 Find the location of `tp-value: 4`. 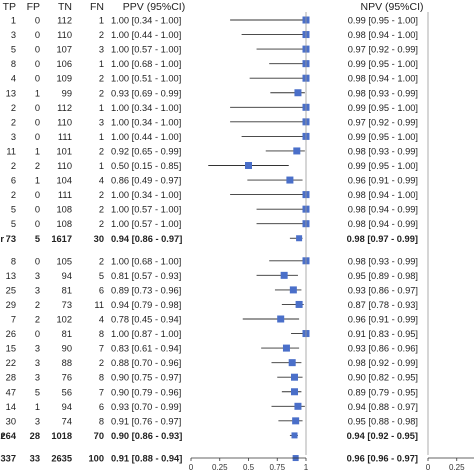

tp-value: 4 is located at coordinates (13, 79).